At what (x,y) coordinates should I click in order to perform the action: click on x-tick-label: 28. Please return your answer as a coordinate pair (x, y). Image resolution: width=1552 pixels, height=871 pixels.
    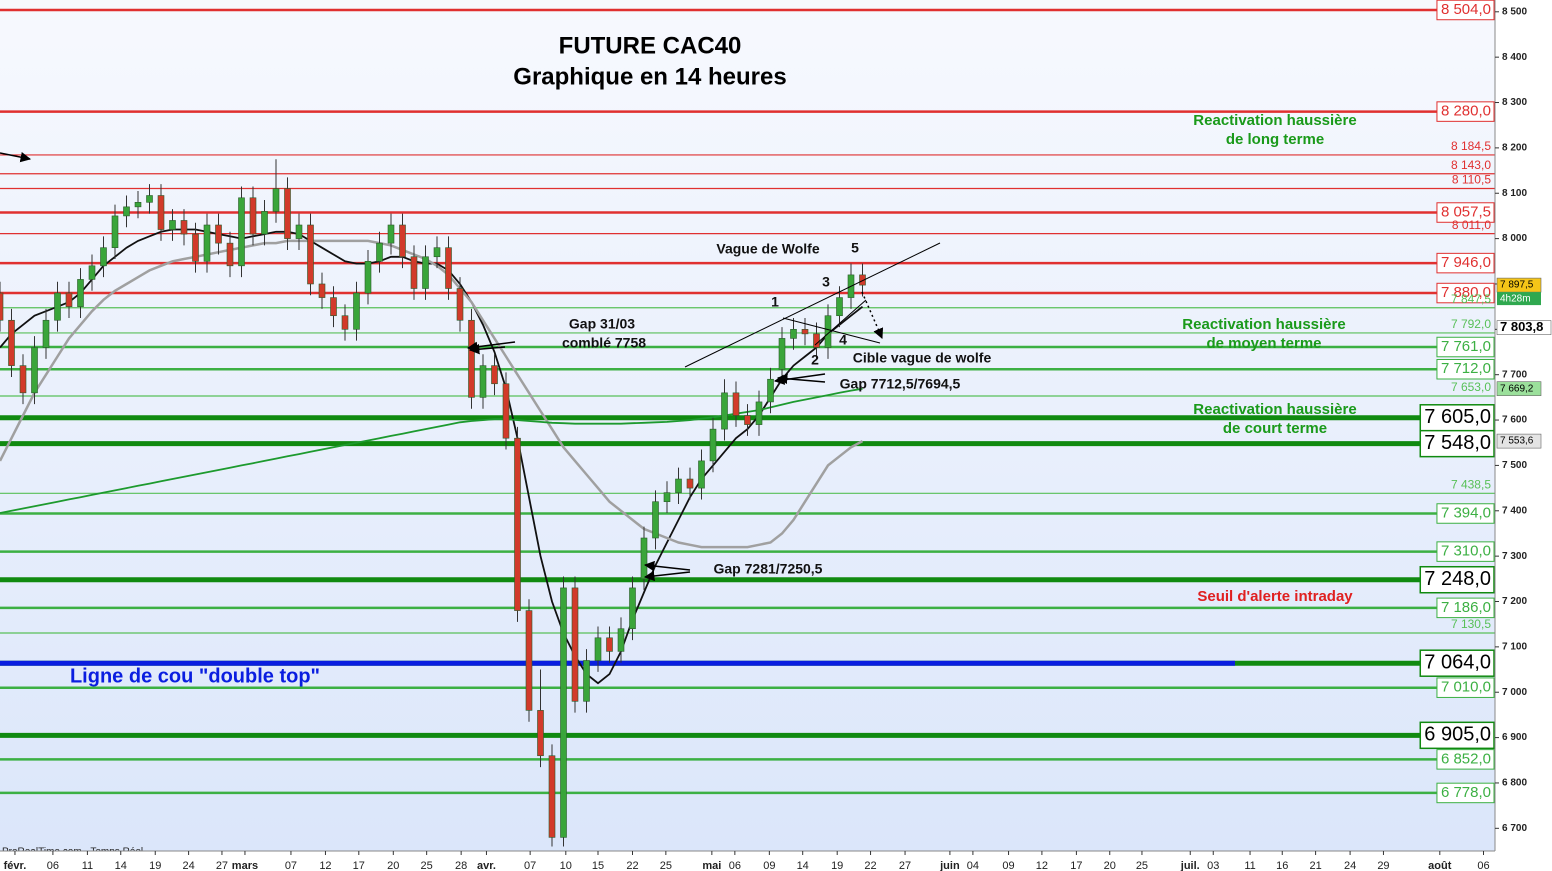
    Looking at the image, I should click on (461, 865).